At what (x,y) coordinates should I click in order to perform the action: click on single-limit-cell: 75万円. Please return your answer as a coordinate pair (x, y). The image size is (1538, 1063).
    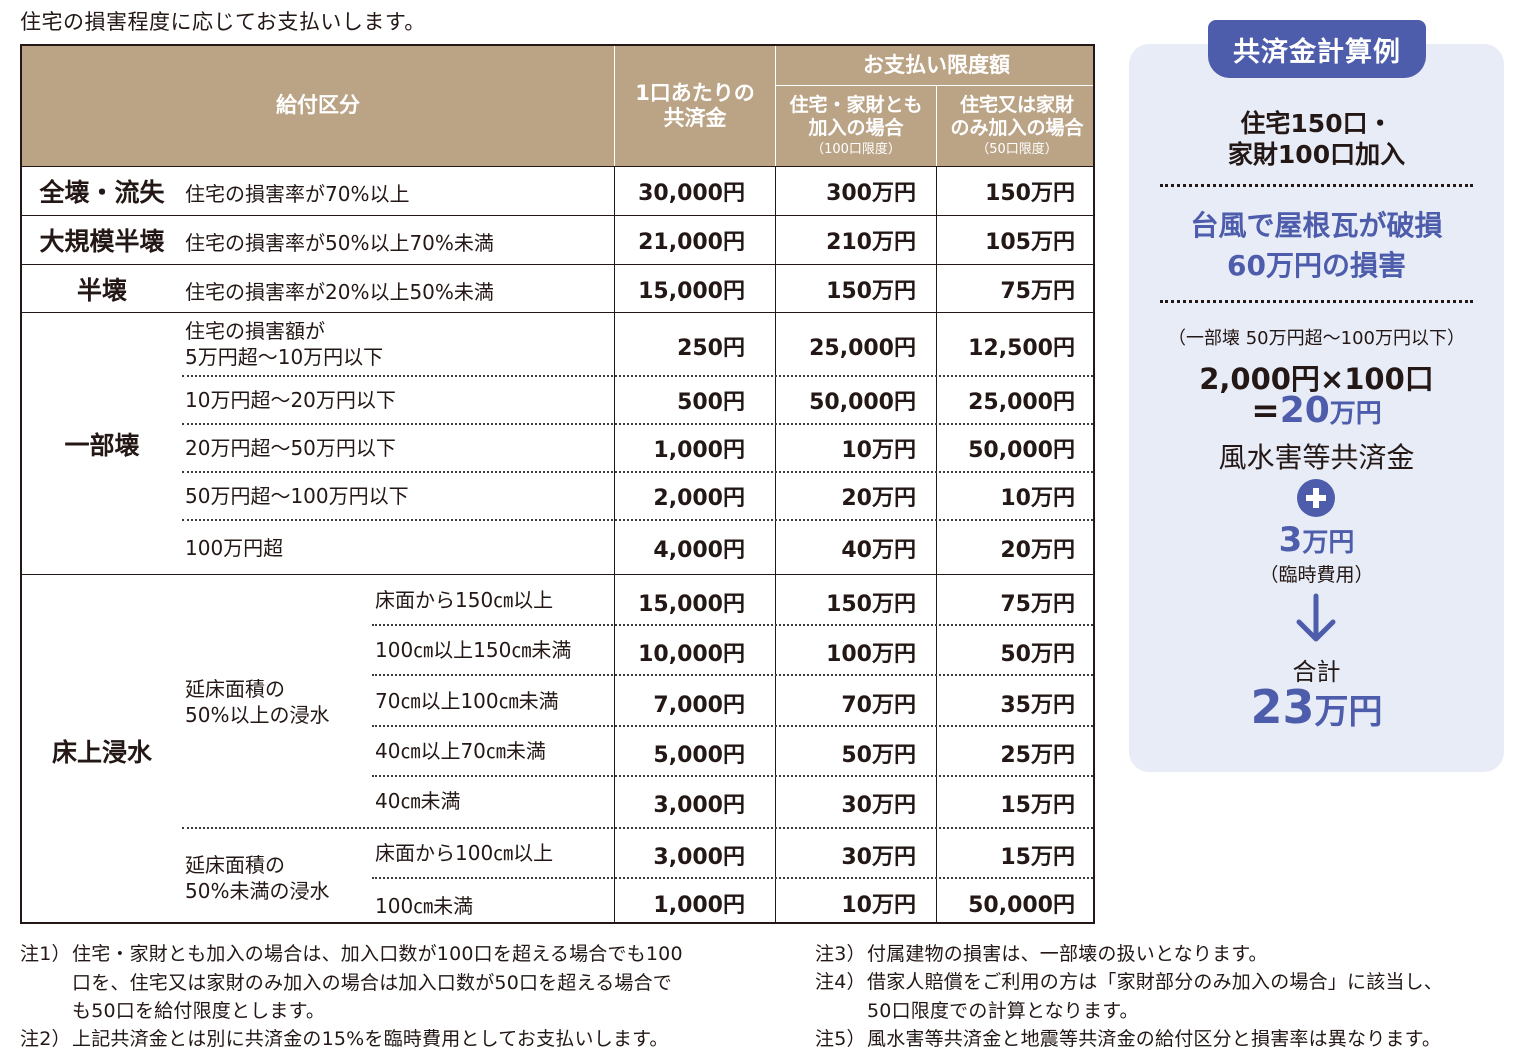
    Looking at the image, I should click on (1037, 604).